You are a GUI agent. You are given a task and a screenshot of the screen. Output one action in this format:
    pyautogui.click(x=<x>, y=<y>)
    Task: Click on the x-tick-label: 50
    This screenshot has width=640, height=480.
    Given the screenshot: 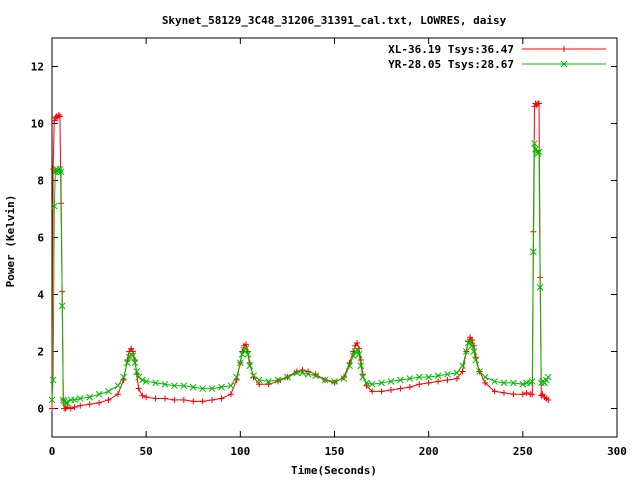 What is the action you would take?
    pyautogui.click(x=146, y=451)
    